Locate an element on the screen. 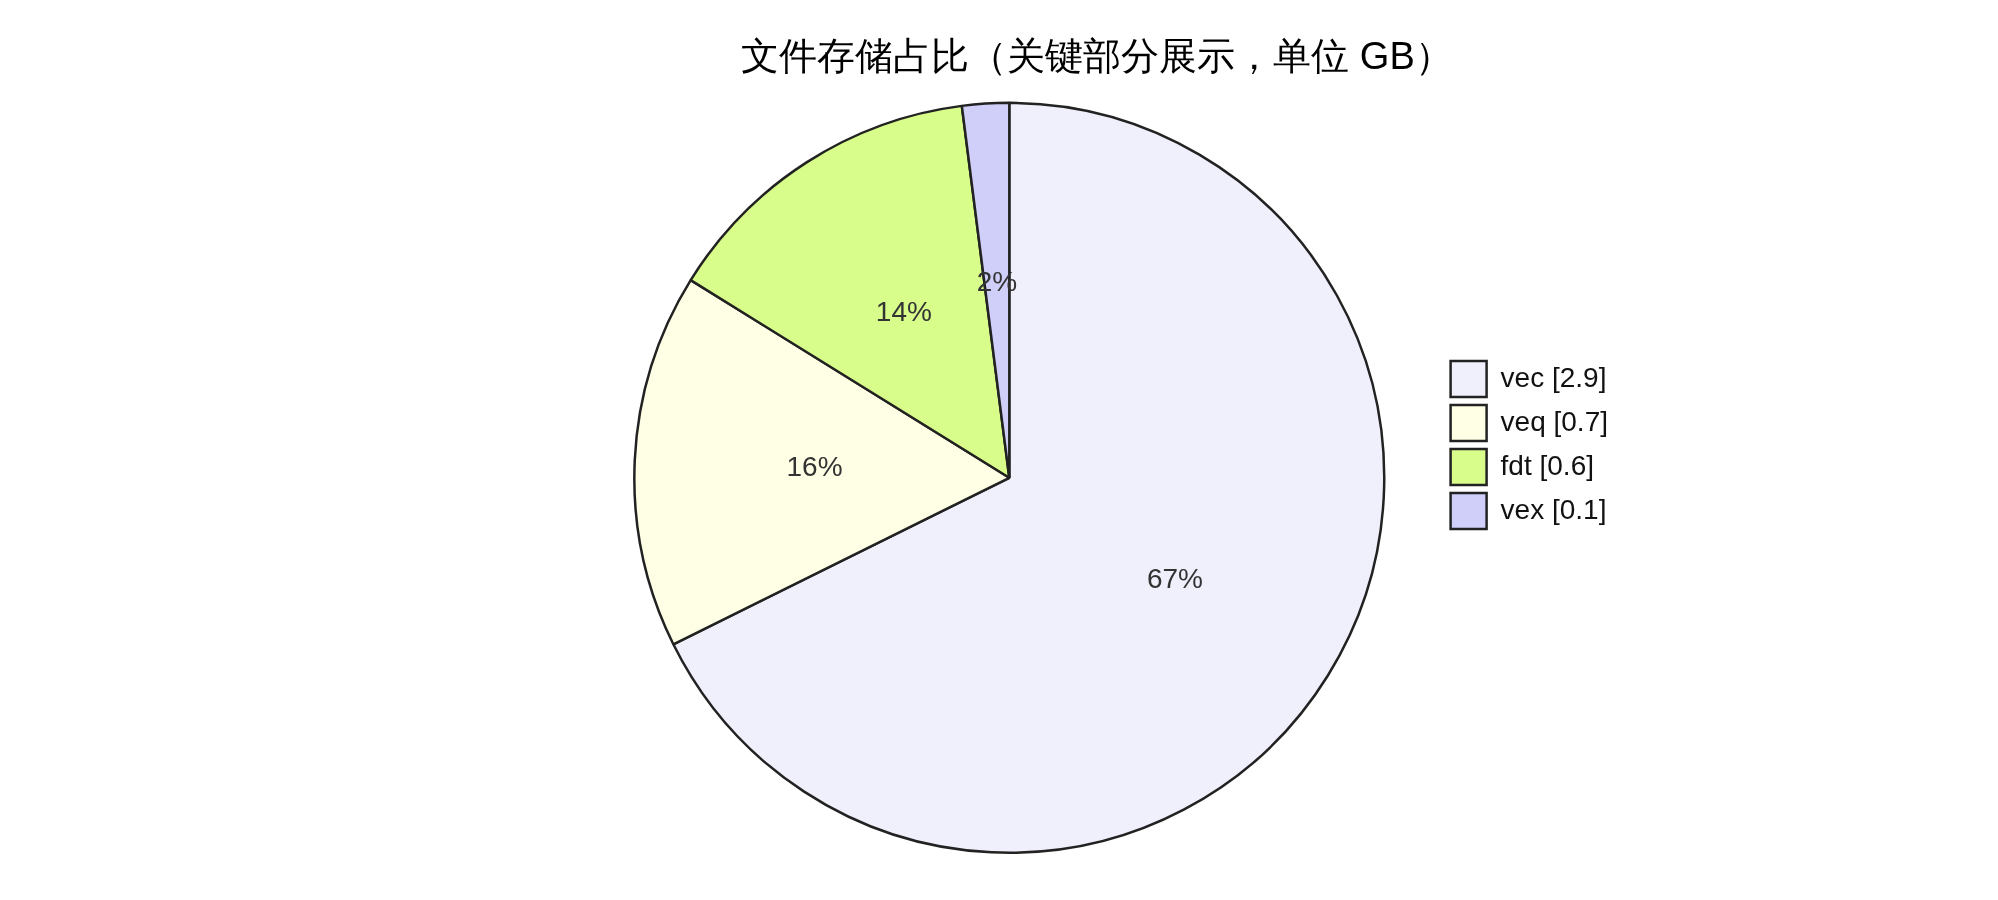  data-label: 16% is located at coordinates (814, 467).